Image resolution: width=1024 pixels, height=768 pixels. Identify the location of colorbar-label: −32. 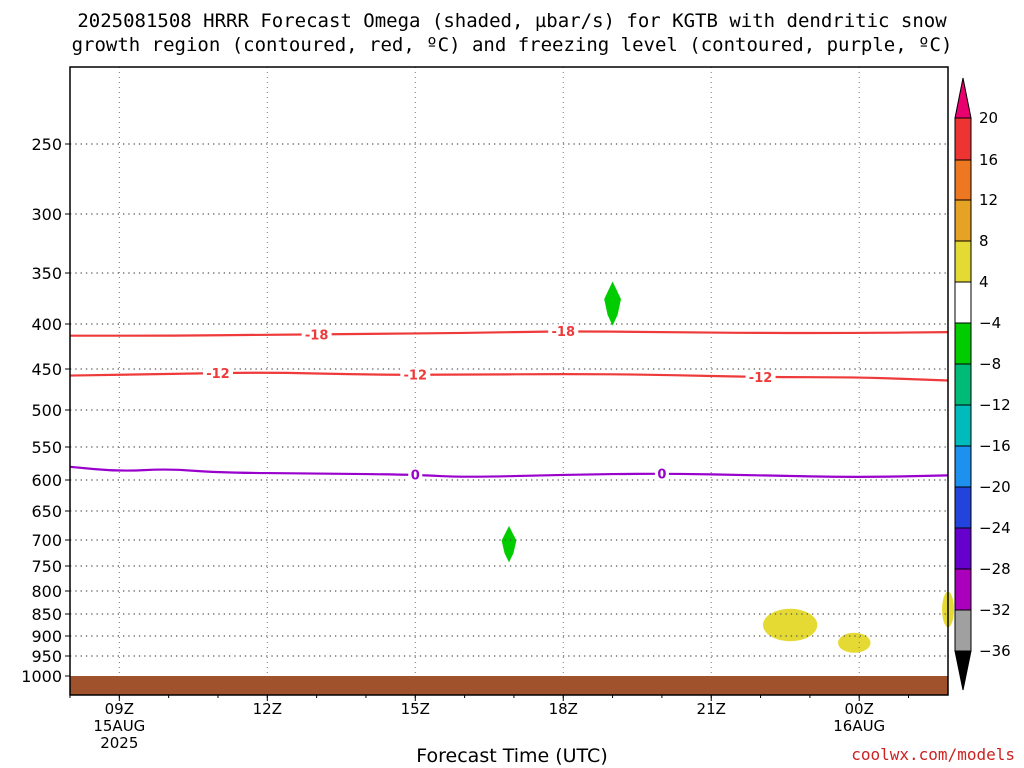
(995, 610).